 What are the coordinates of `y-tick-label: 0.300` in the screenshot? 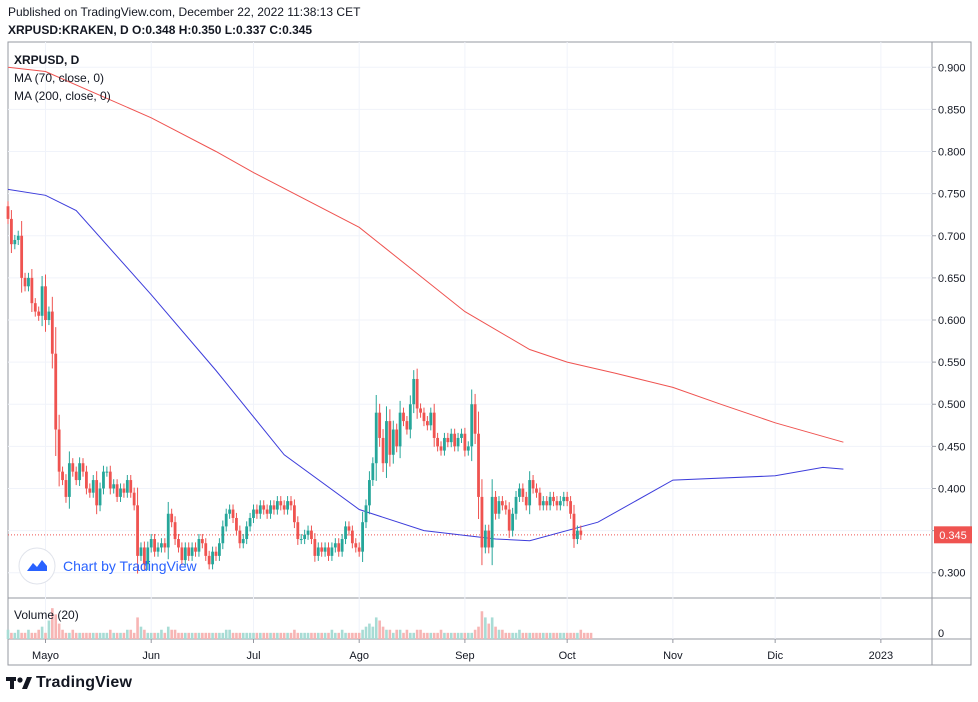 It's located at (952, 574).